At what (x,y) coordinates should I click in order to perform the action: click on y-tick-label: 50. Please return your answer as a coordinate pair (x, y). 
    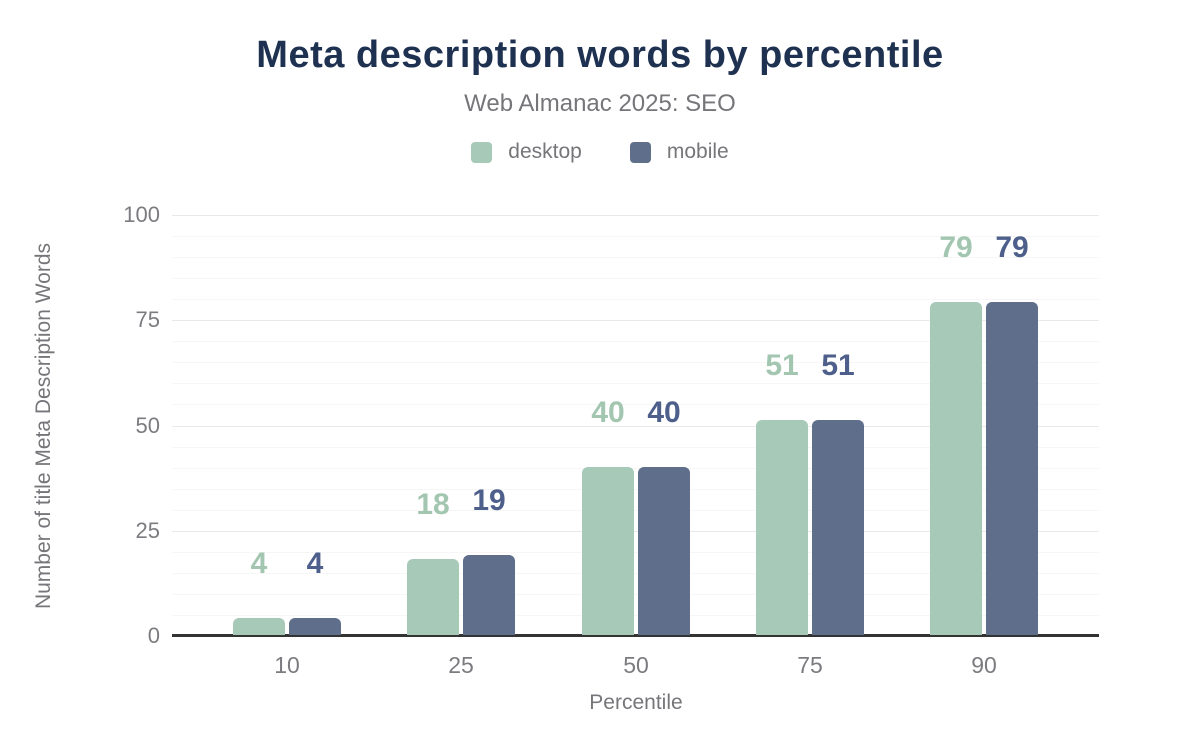
    Looking at the image, I should click on (147, 425).